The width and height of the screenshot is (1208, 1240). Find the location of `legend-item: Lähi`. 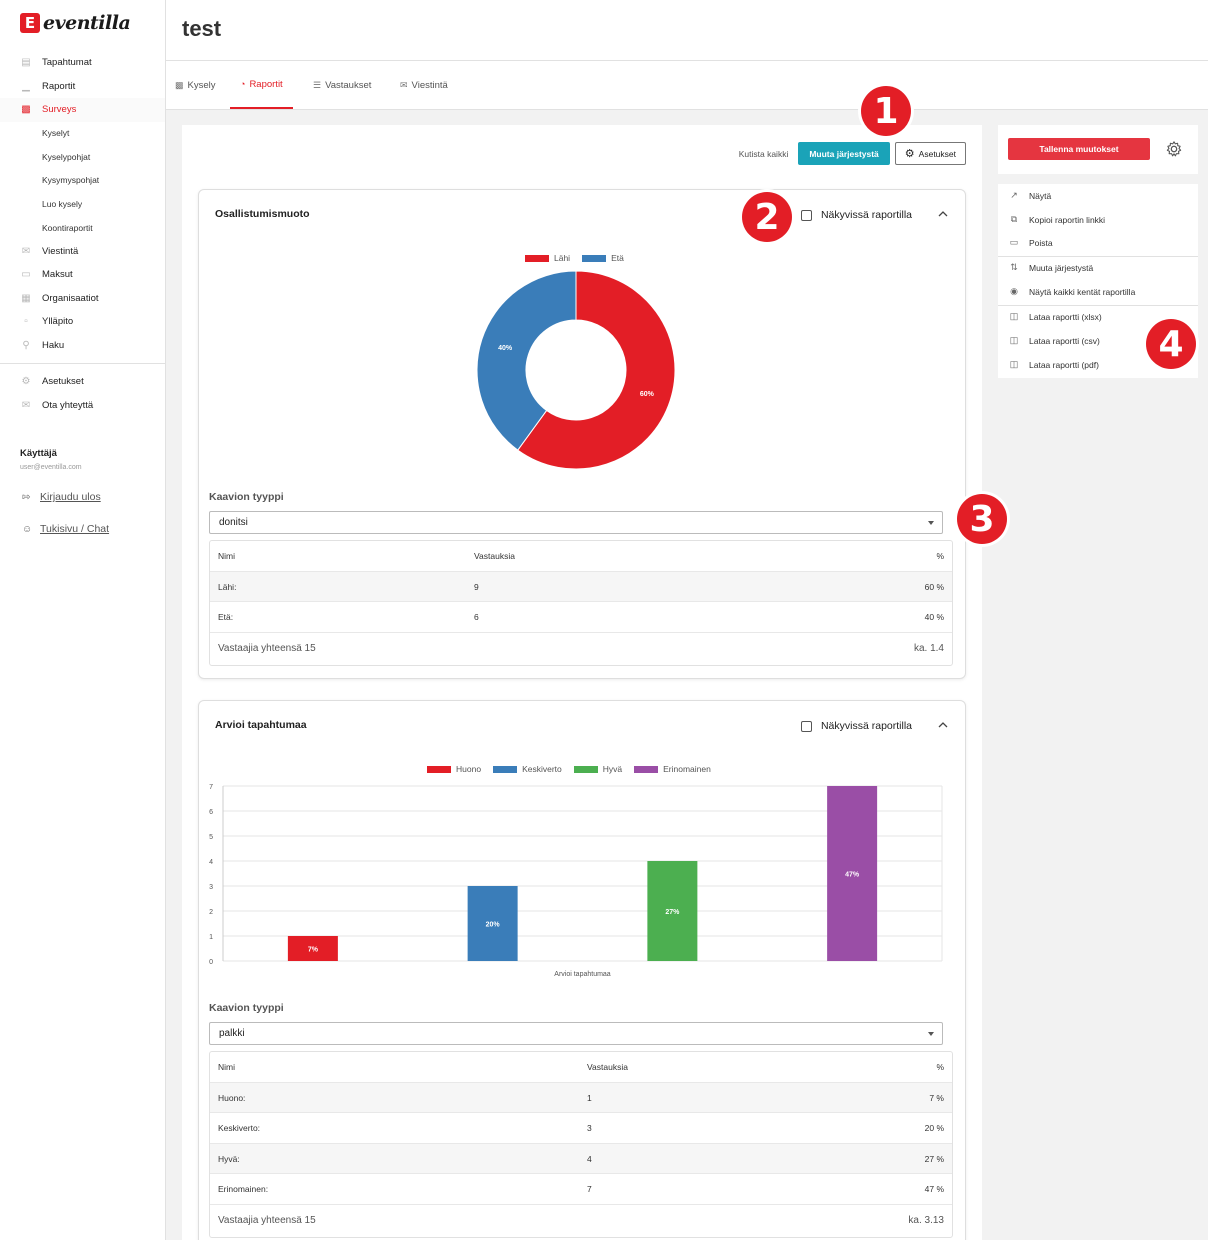

legend-item: Lähi is located at coordinates (547, 258).